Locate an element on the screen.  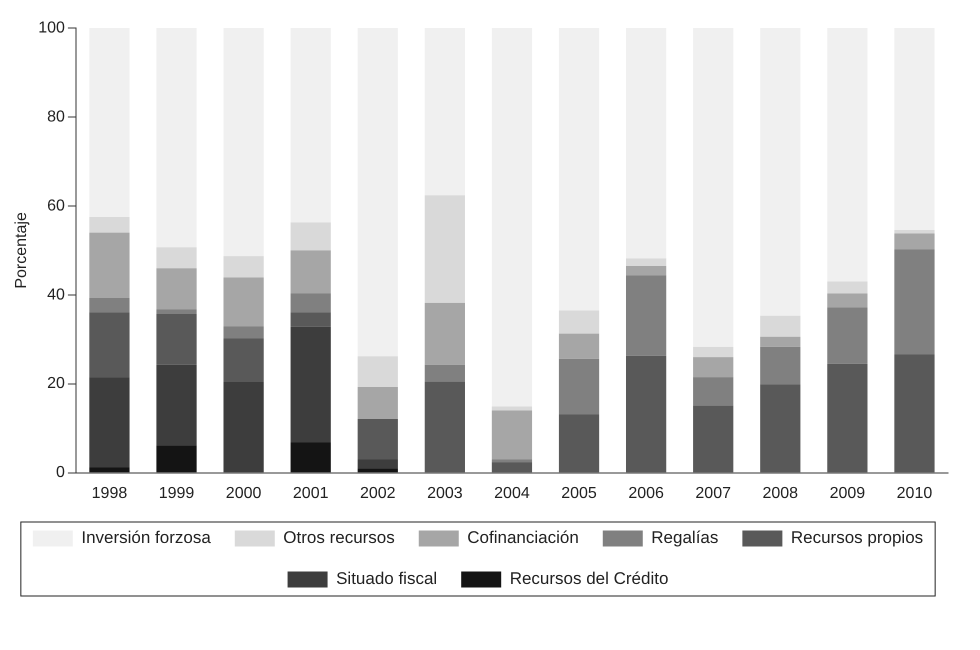
legend-label: Otros recursos is located at coordinates (339, 538).